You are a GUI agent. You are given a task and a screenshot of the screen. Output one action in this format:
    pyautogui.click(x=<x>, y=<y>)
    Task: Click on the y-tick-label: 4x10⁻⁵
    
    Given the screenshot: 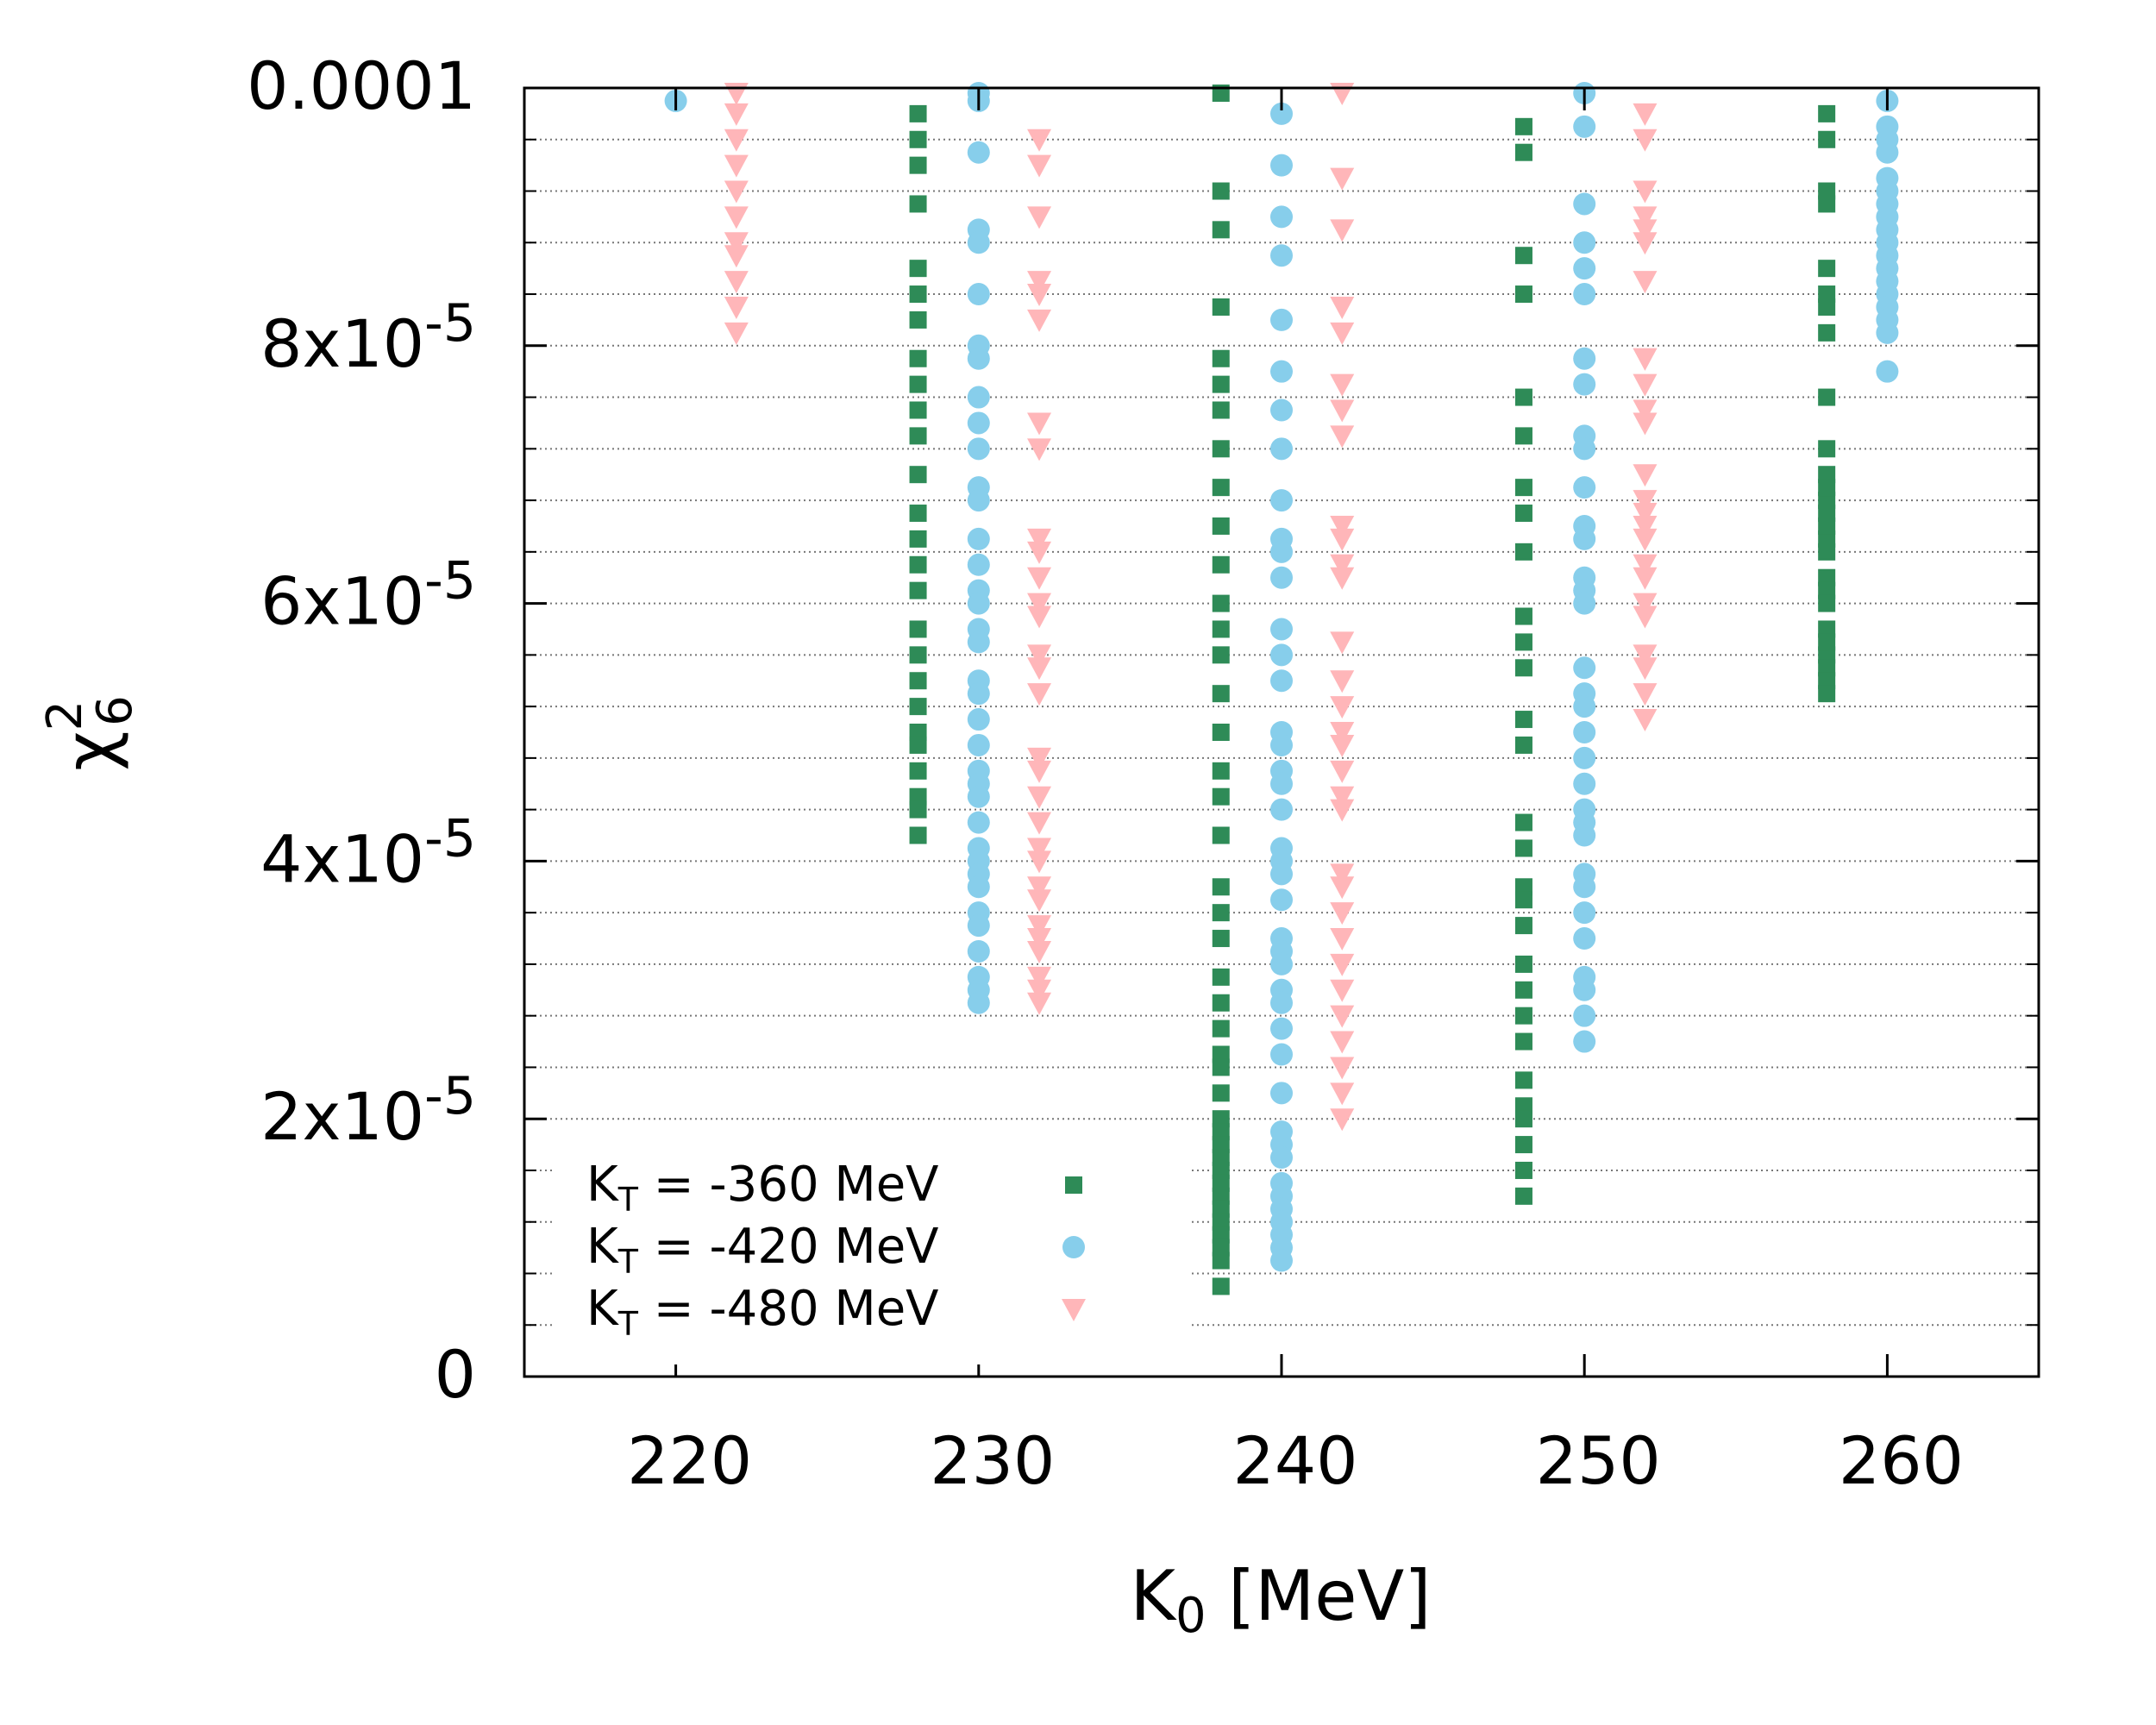 What is the action you would take?
    pyautogui.click(x=368, y=853)
    